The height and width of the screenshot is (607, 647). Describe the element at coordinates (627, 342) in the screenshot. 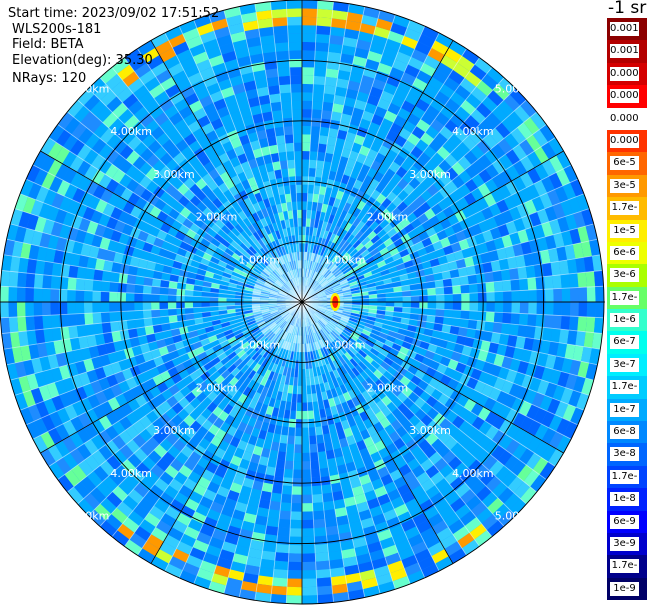

I see `colorbar-cell: 6e-7` at that location.